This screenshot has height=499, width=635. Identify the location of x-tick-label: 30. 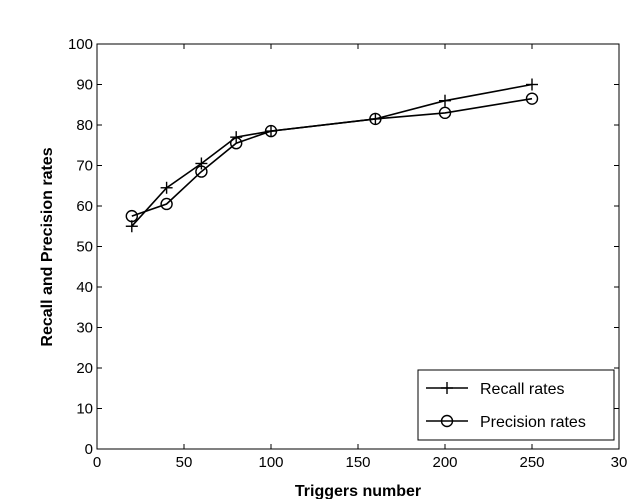
(619, 462).